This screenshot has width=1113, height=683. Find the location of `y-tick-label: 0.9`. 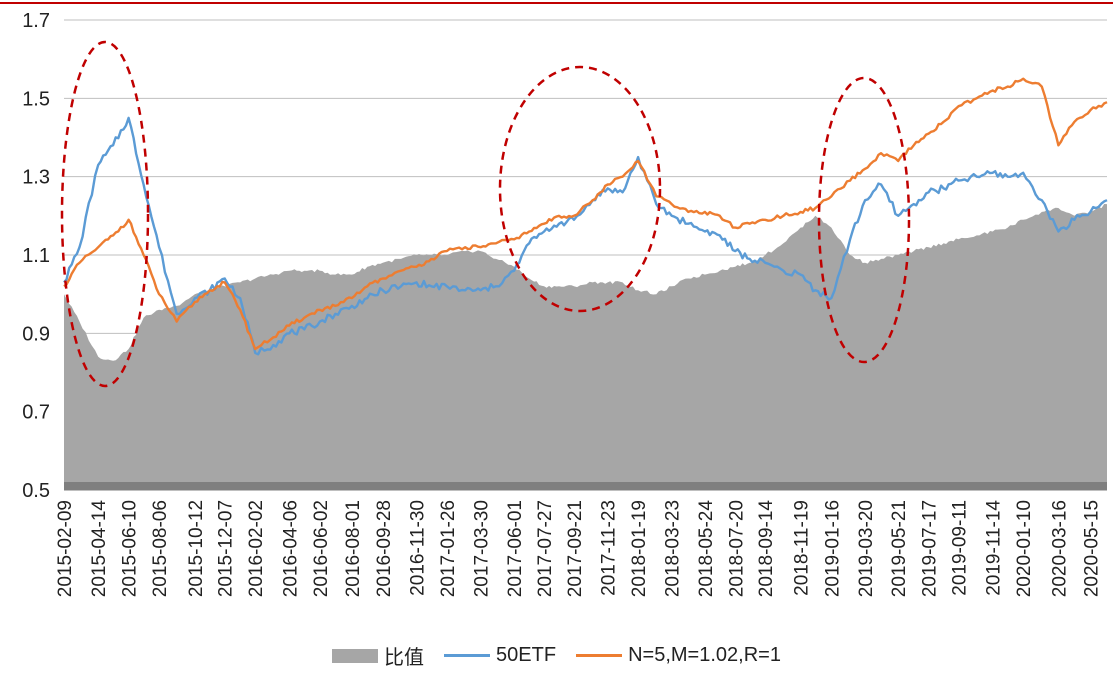

y-tick-label: 0.9 is located at coordinates (36, 334).